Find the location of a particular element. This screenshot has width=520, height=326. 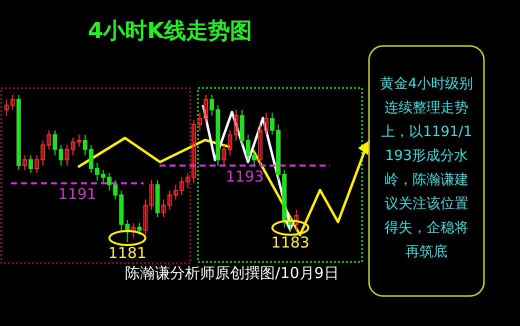

text: 陈瀚谦分析师原创撰图/10月9日 is located at coordinates (232, 273).